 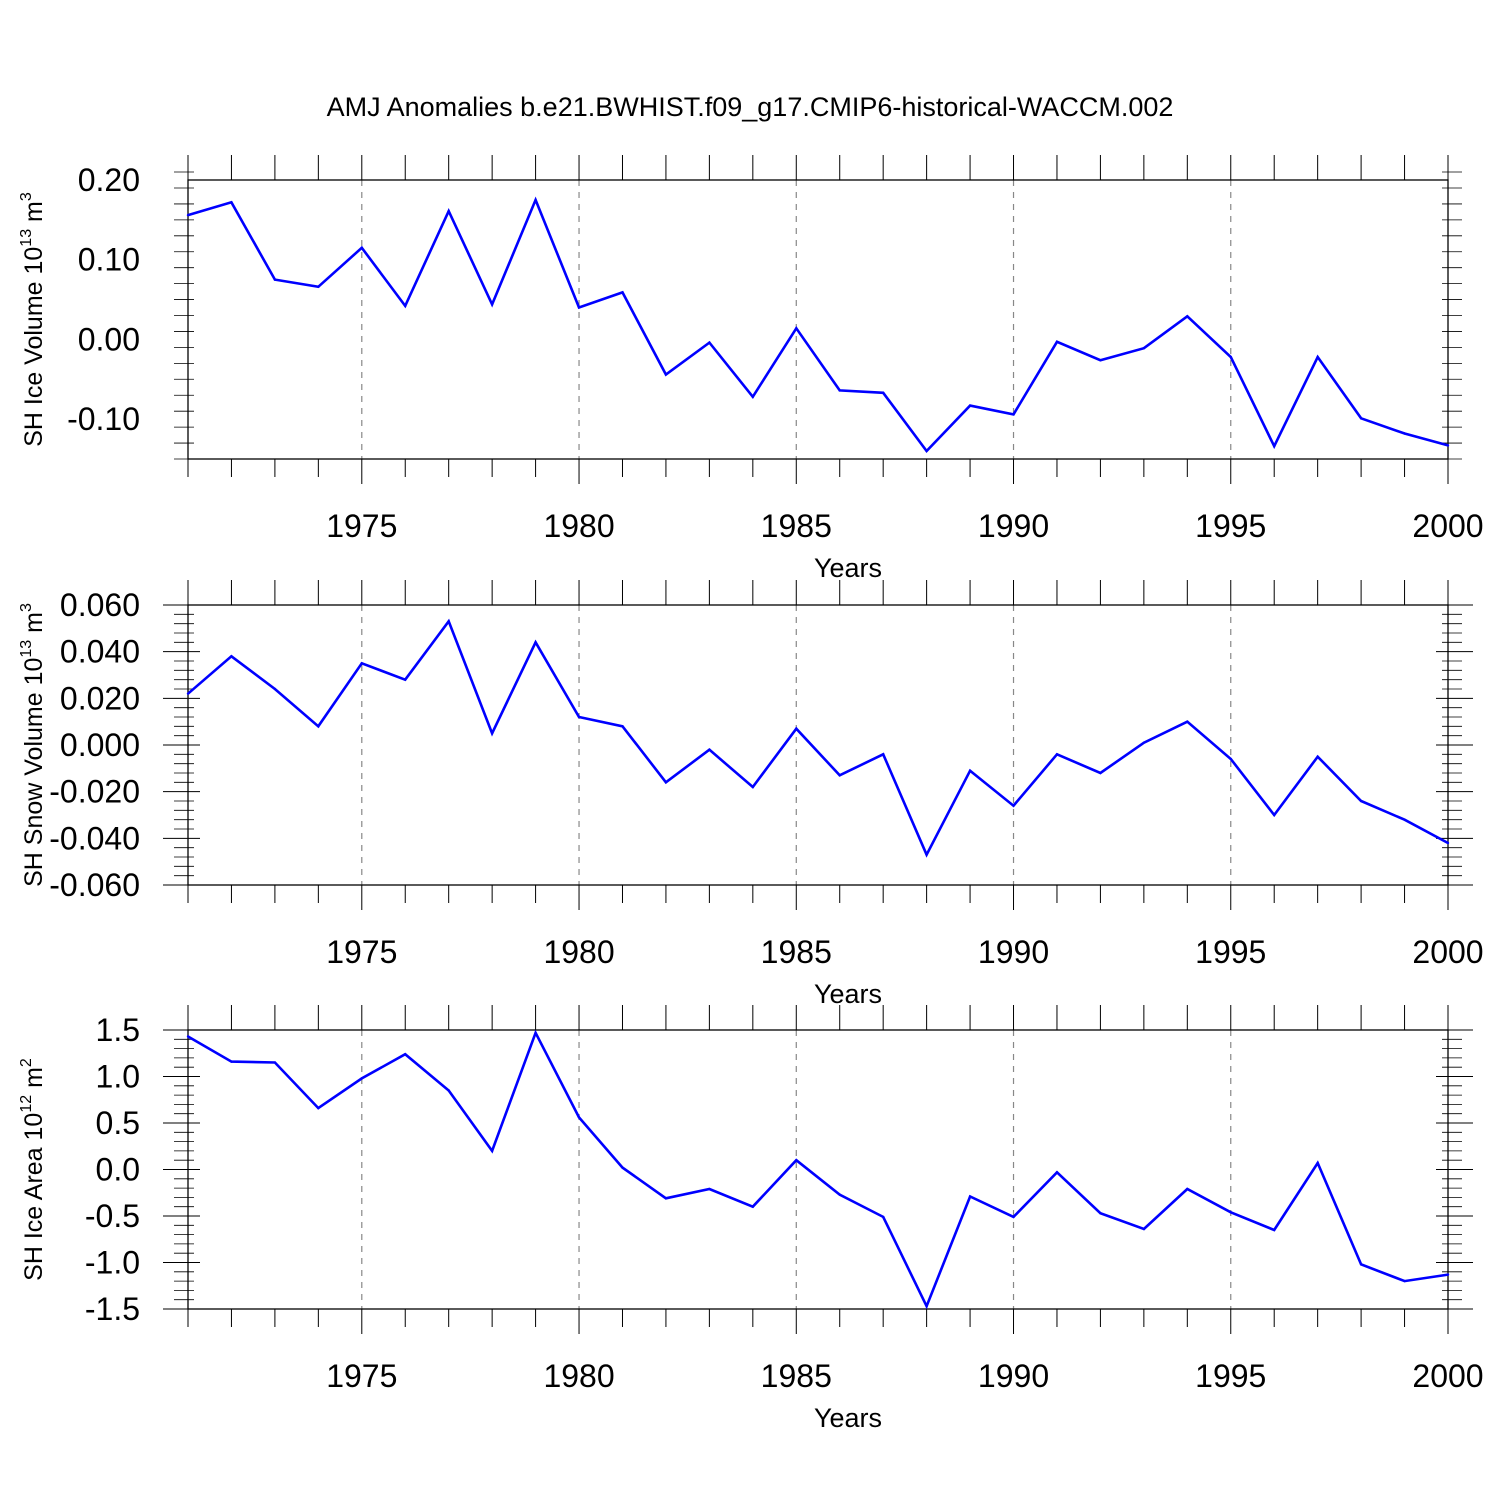 I want to click on x-tick-label: 1980, so click(x=578, y=1376).